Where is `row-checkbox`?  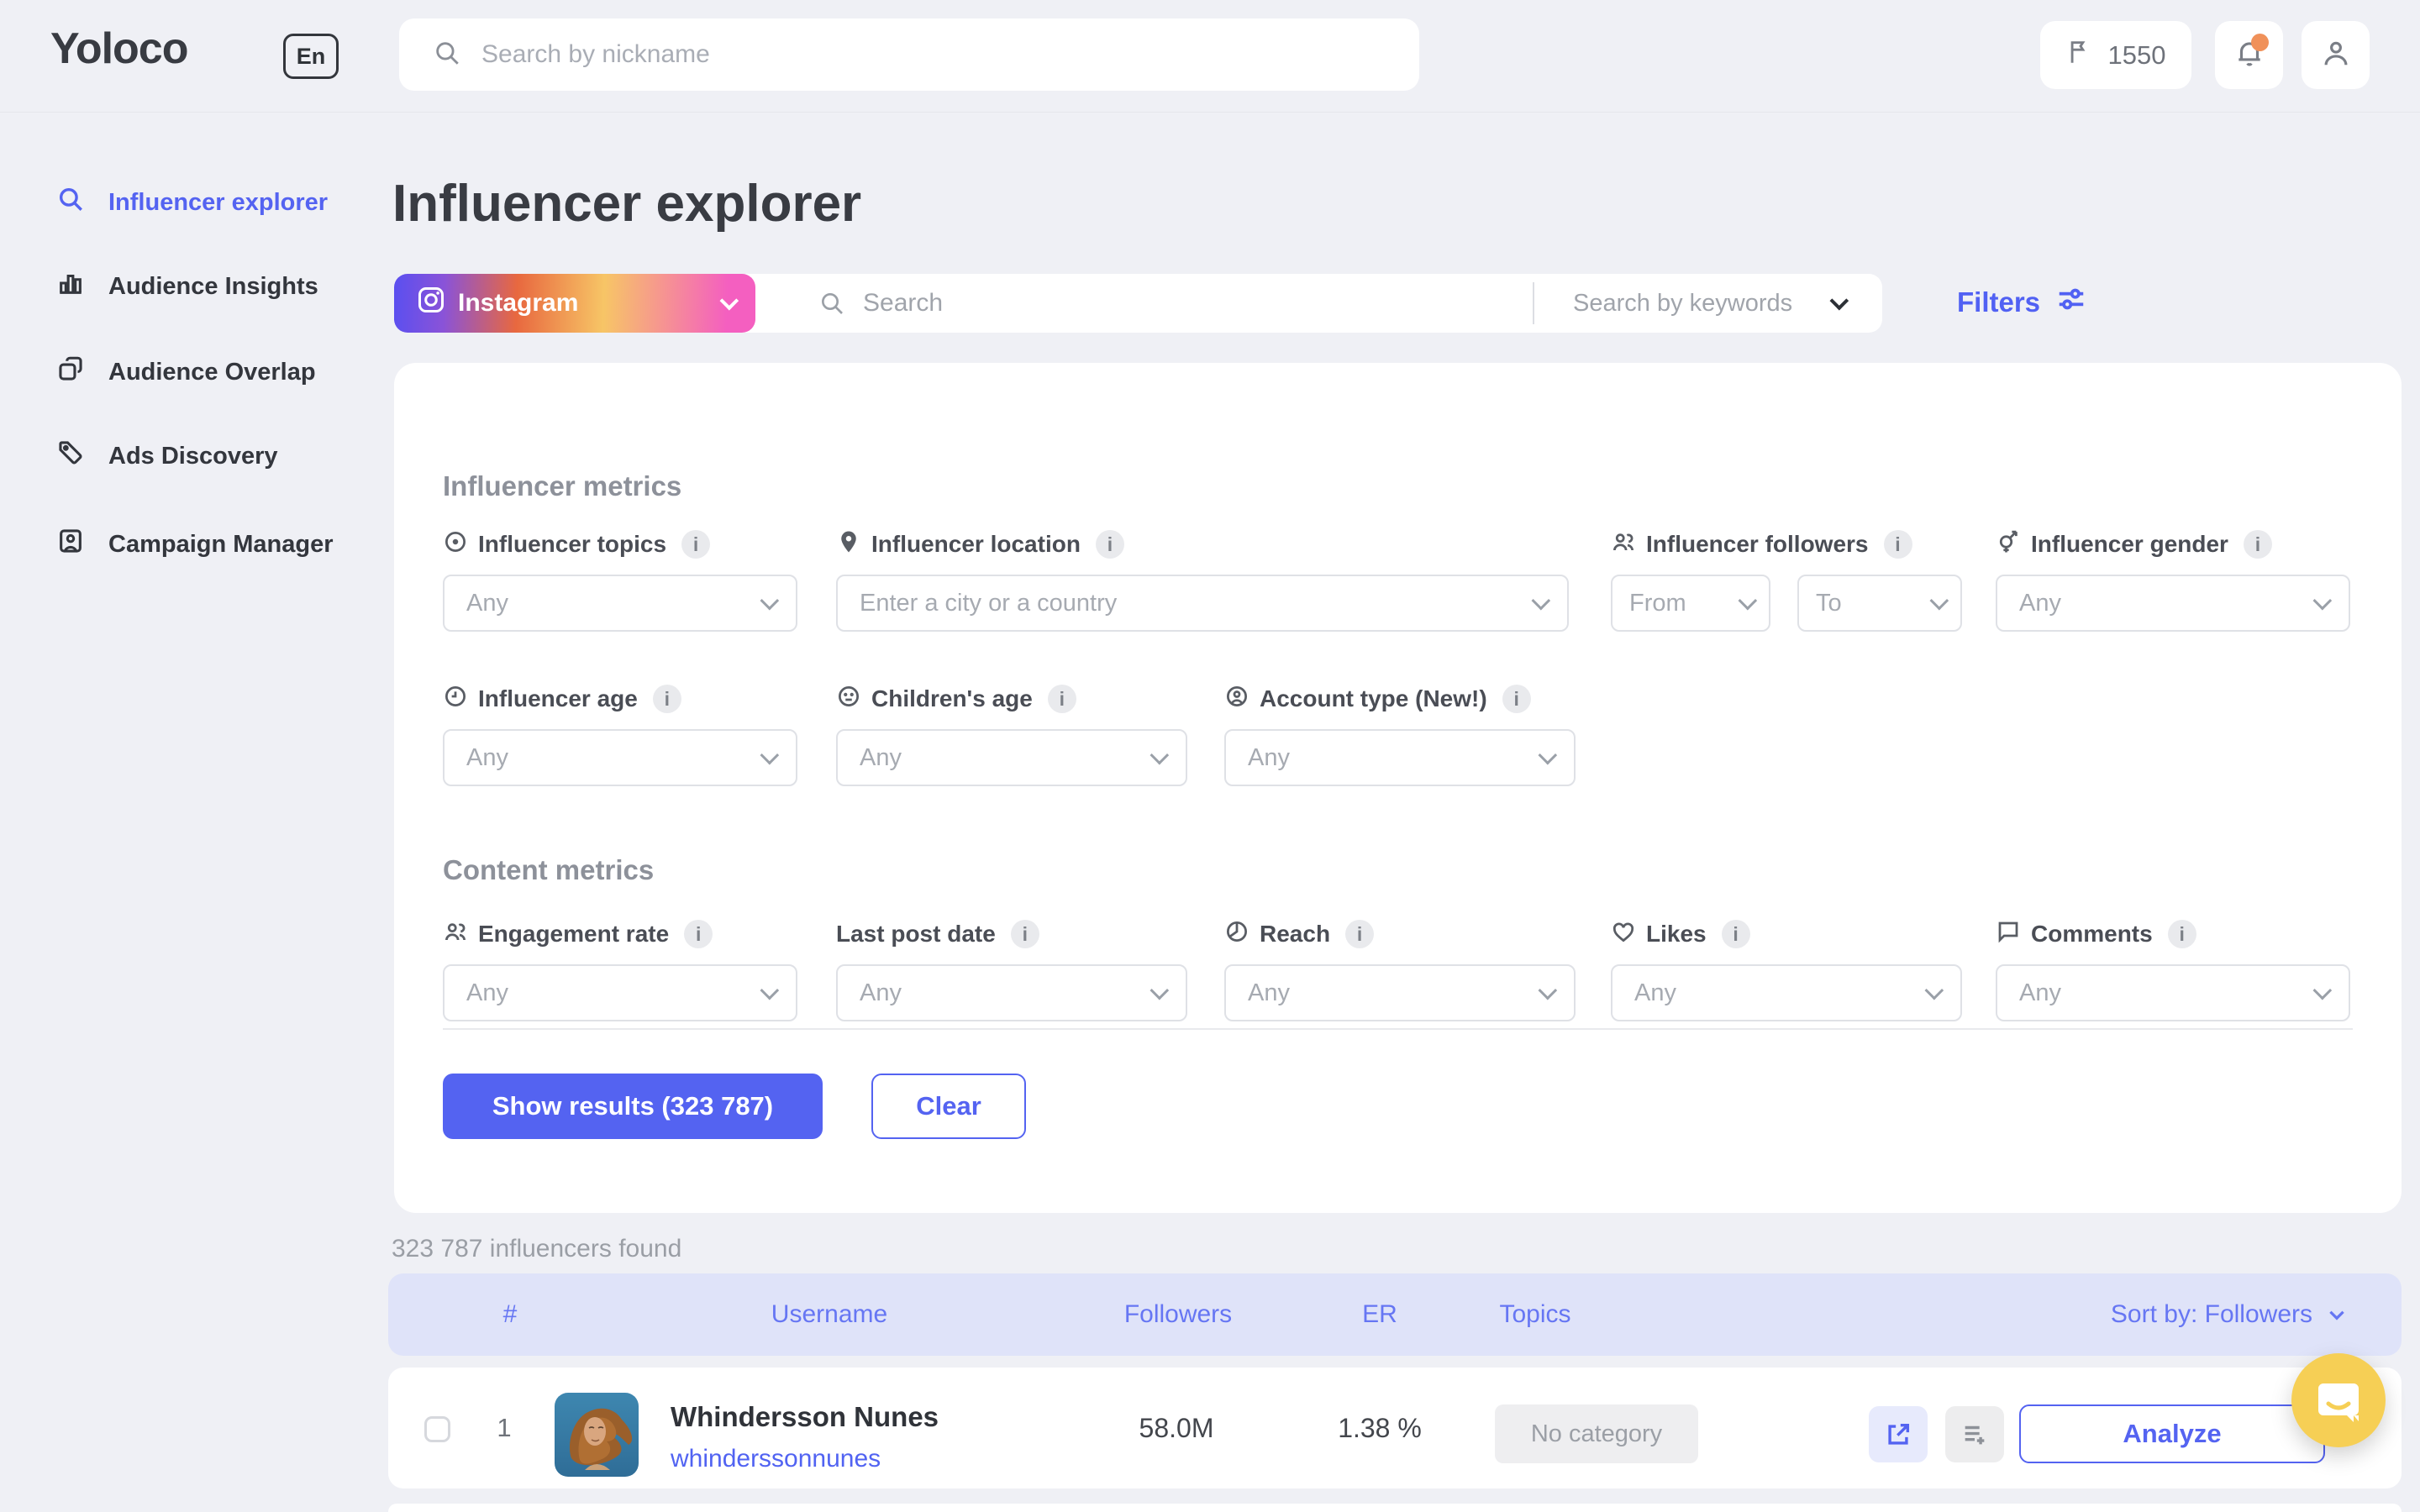
row-checkbox is located at coordinates (437, 1429).